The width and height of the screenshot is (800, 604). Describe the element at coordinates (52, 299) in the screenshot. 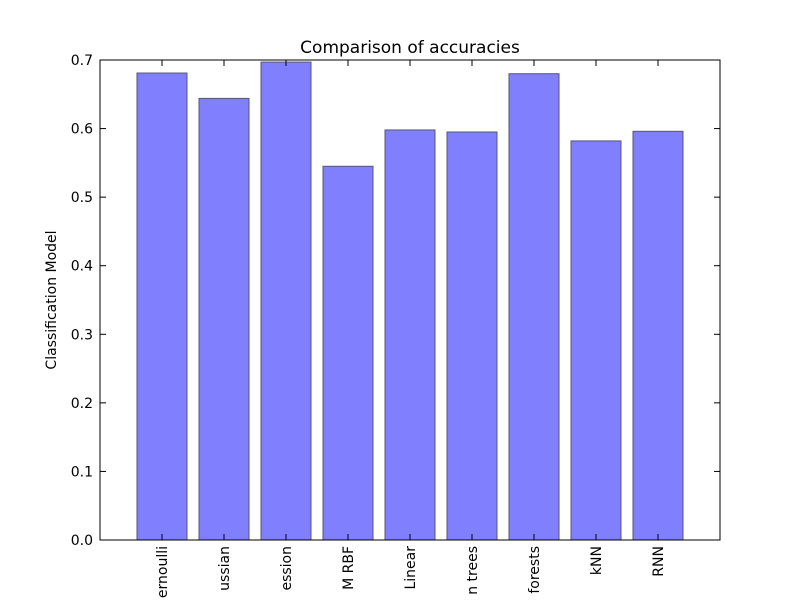

I see `y-axis-label: Classification Model` at that location.